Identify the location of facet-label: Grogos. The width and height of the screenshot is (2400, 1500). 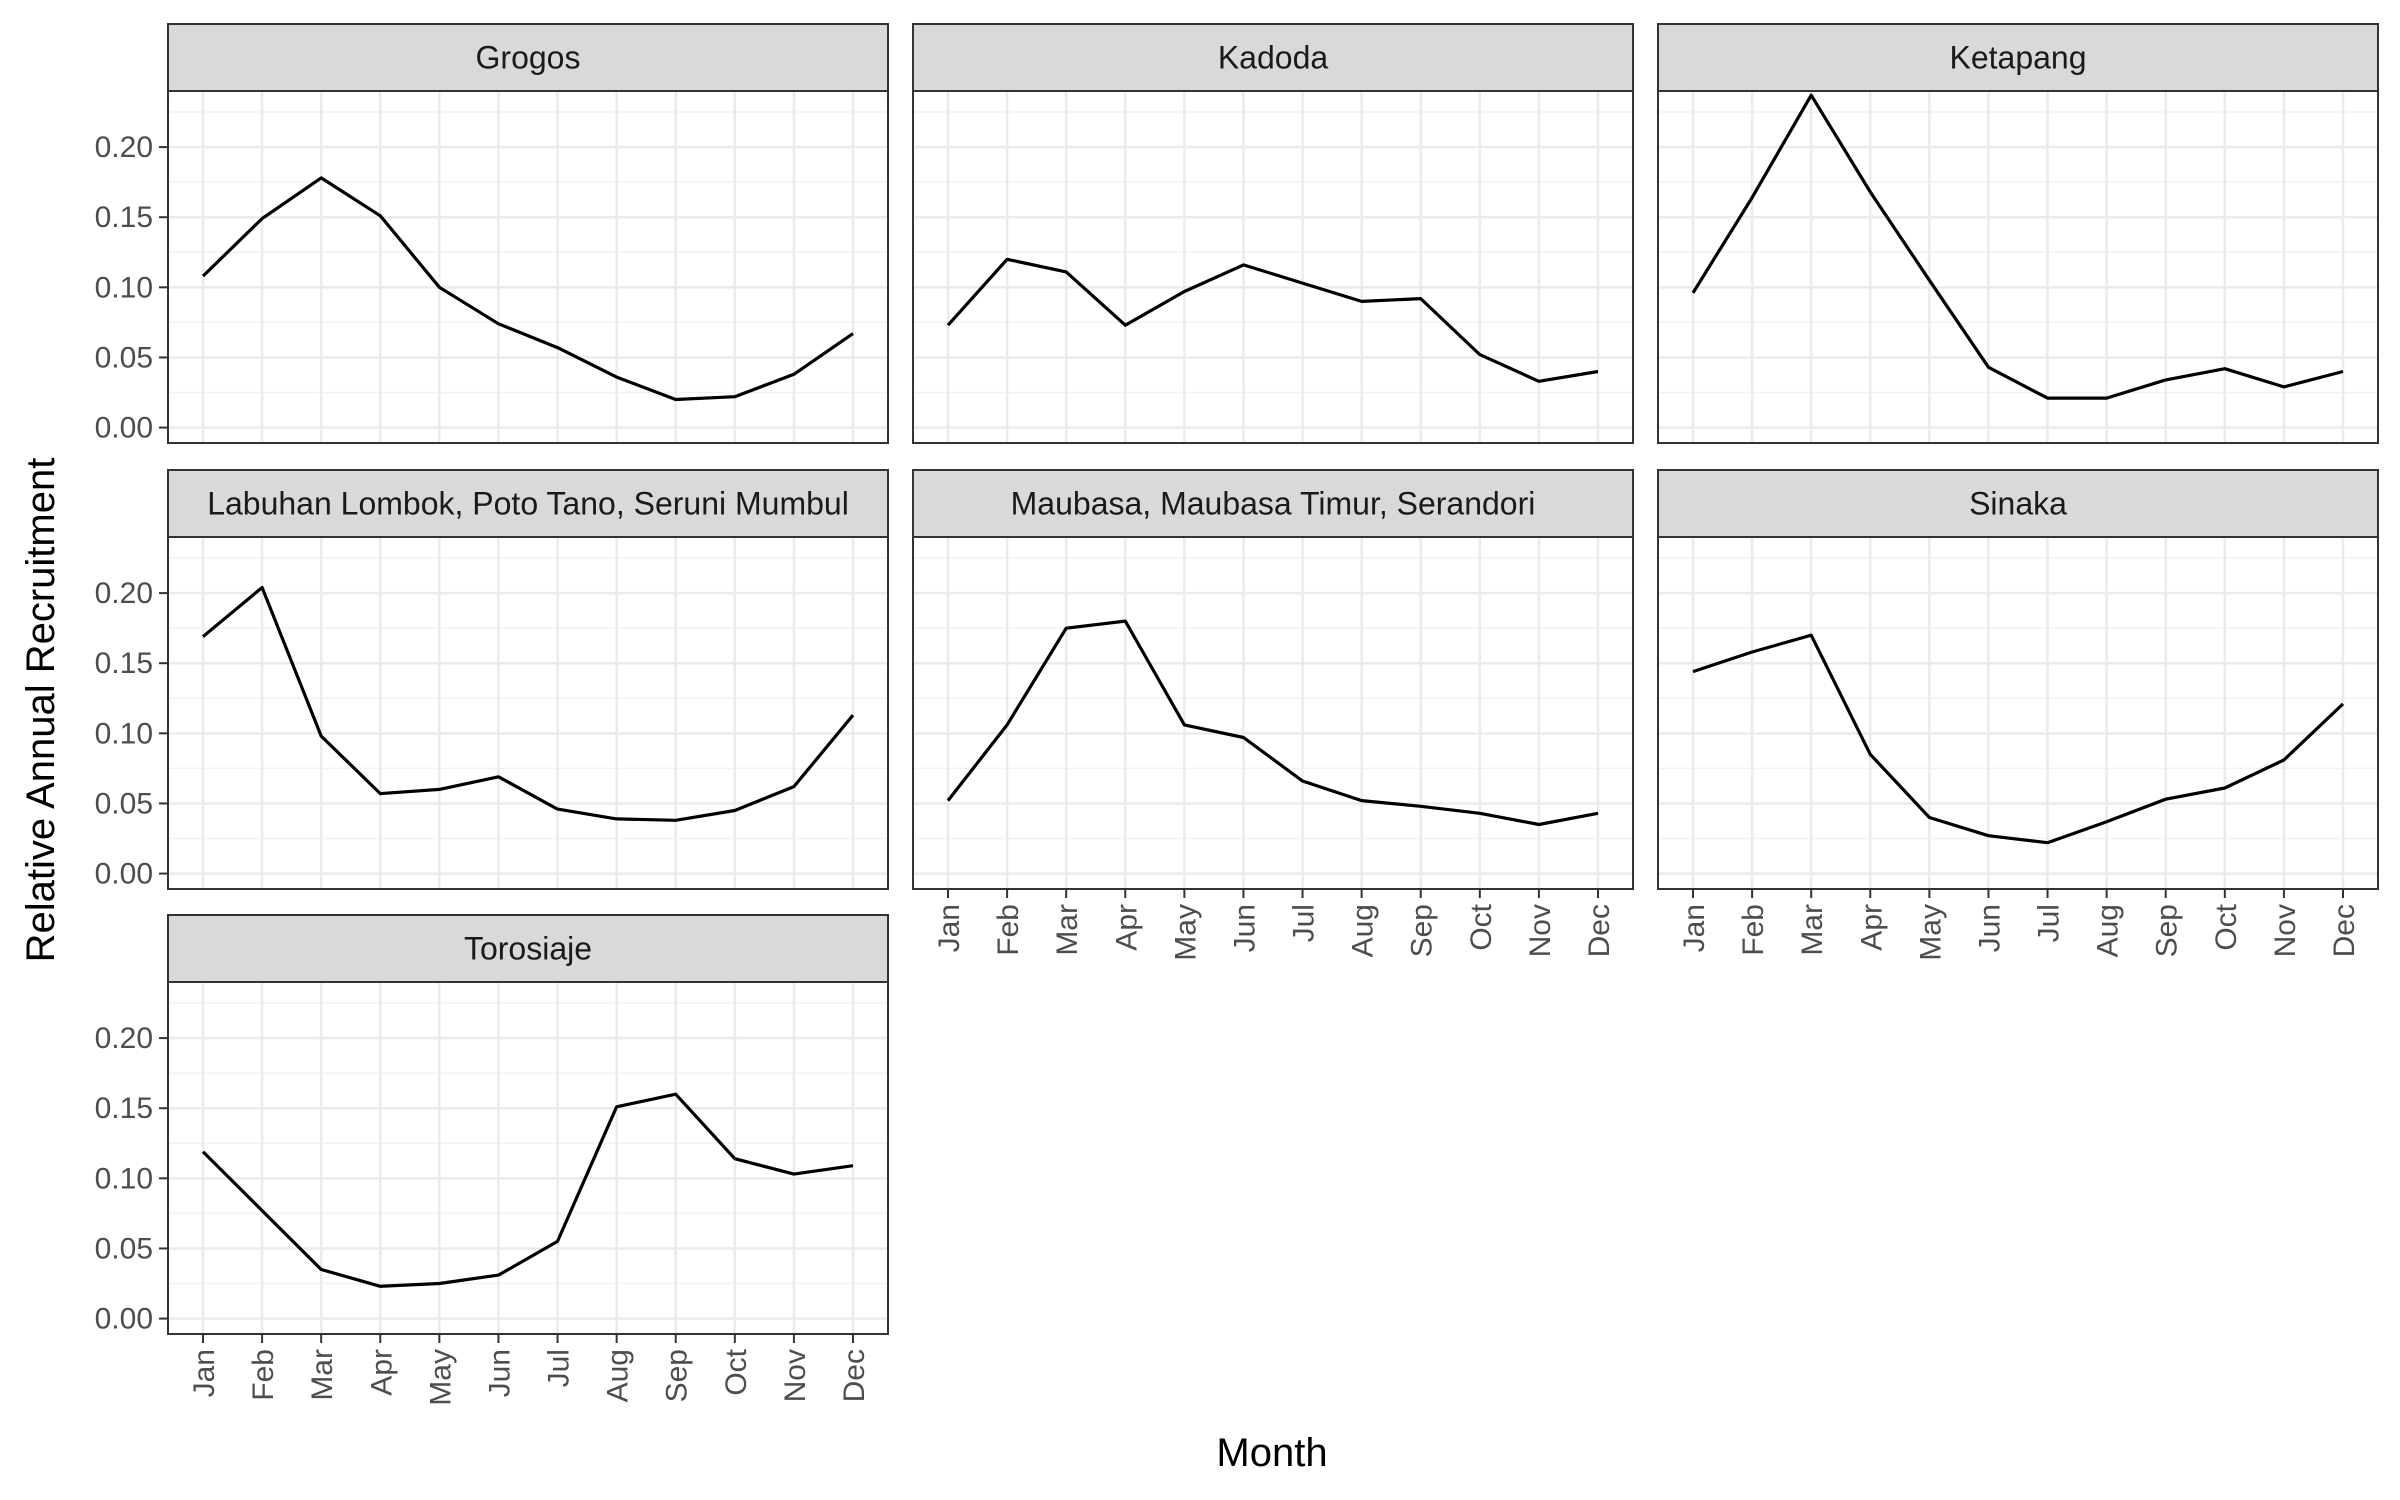
(528, 58).